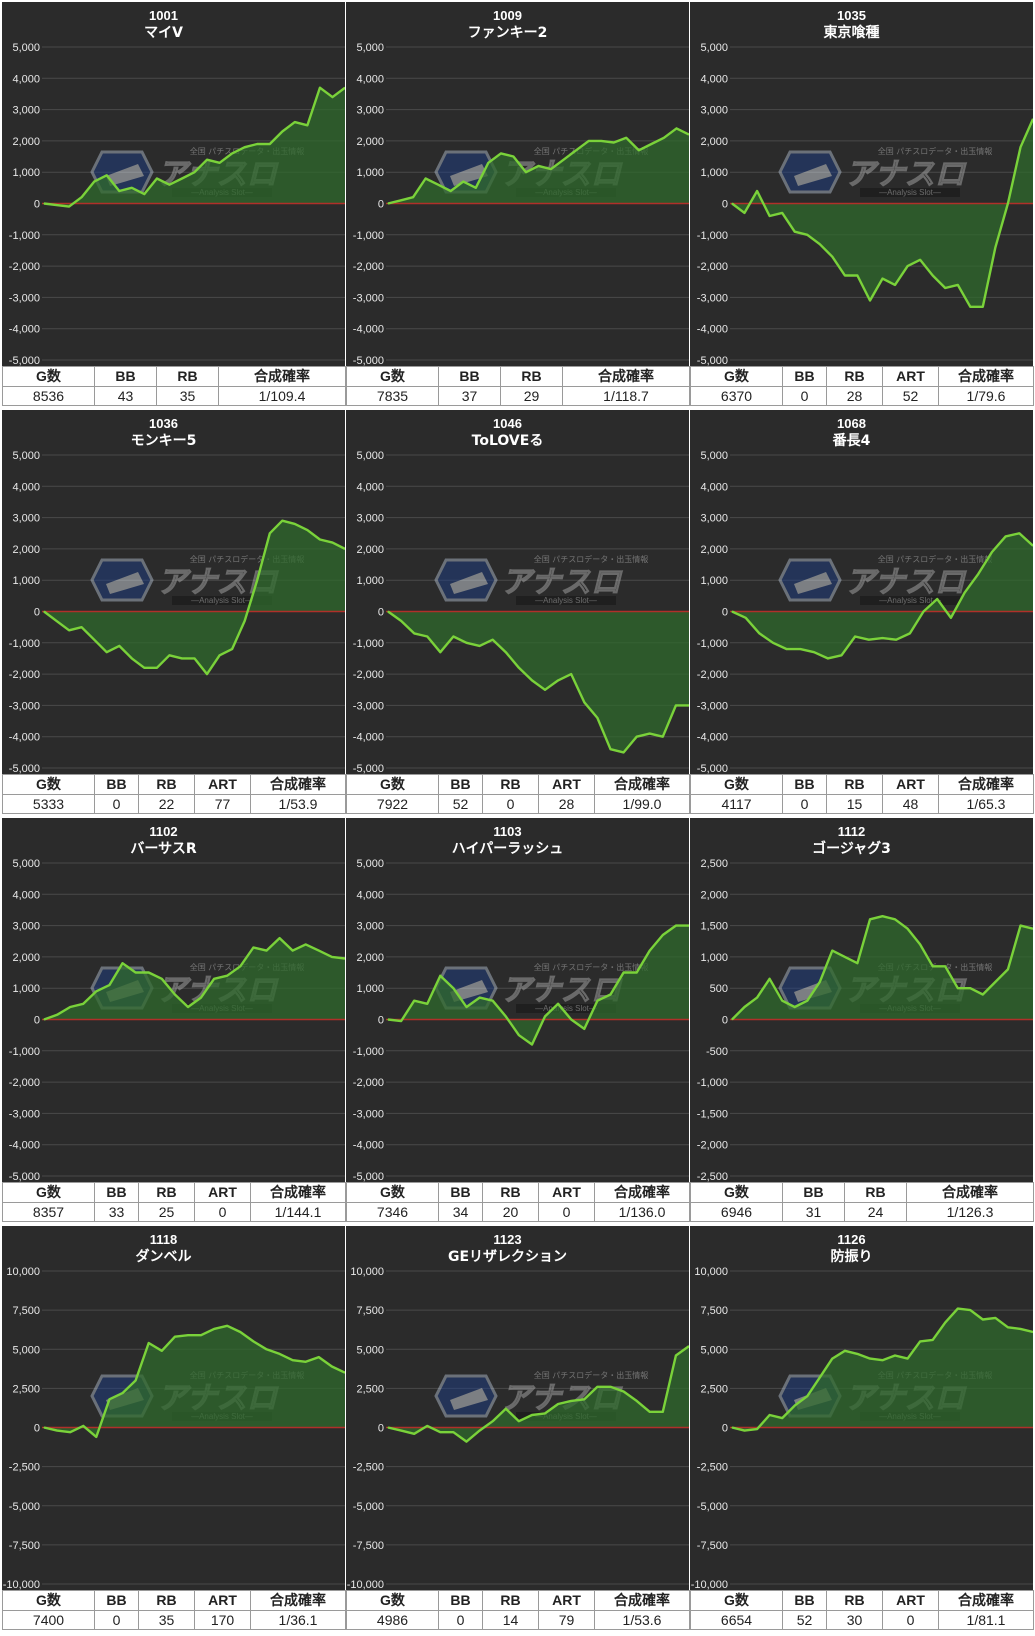 The width and height of the screenshot is (1035, 1636). I want to click on series-line, so click(194, 978).